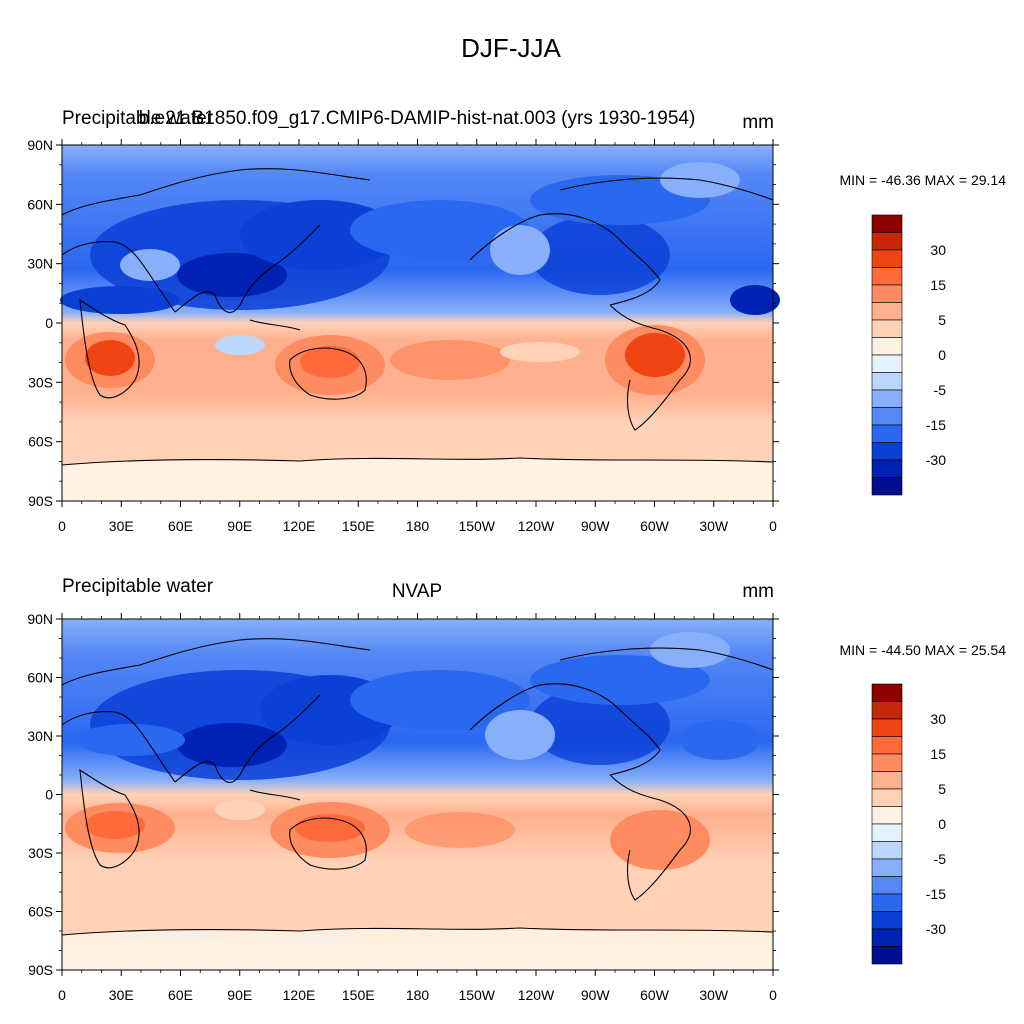 This screenshot has height=1024, width=1024. I want to click on lon-tick-label: 30W, so click(714, 995).